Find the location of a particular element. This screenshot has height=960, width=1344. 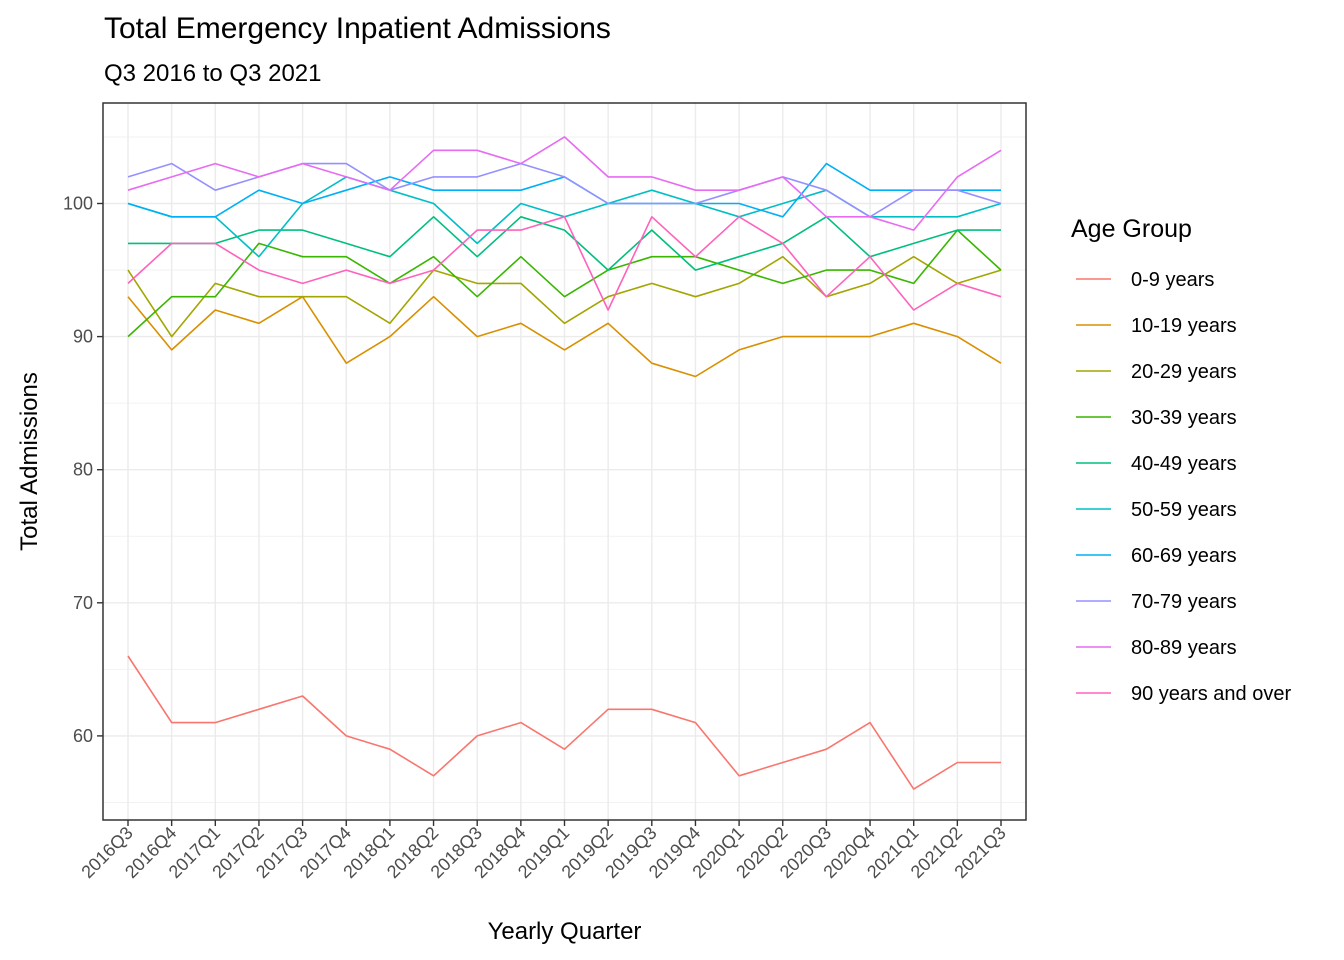

series-line-0-9-years is located at coordinates (564, 722).